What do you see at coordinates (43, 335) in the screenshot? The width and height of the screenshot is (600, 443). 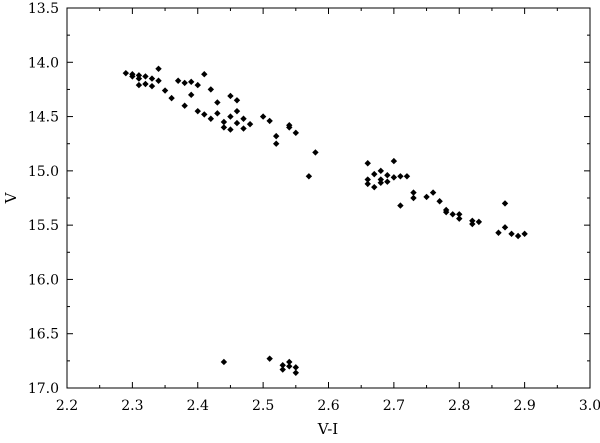 I see `y-tick-label: 16.5` at bounding box center [43, 335].